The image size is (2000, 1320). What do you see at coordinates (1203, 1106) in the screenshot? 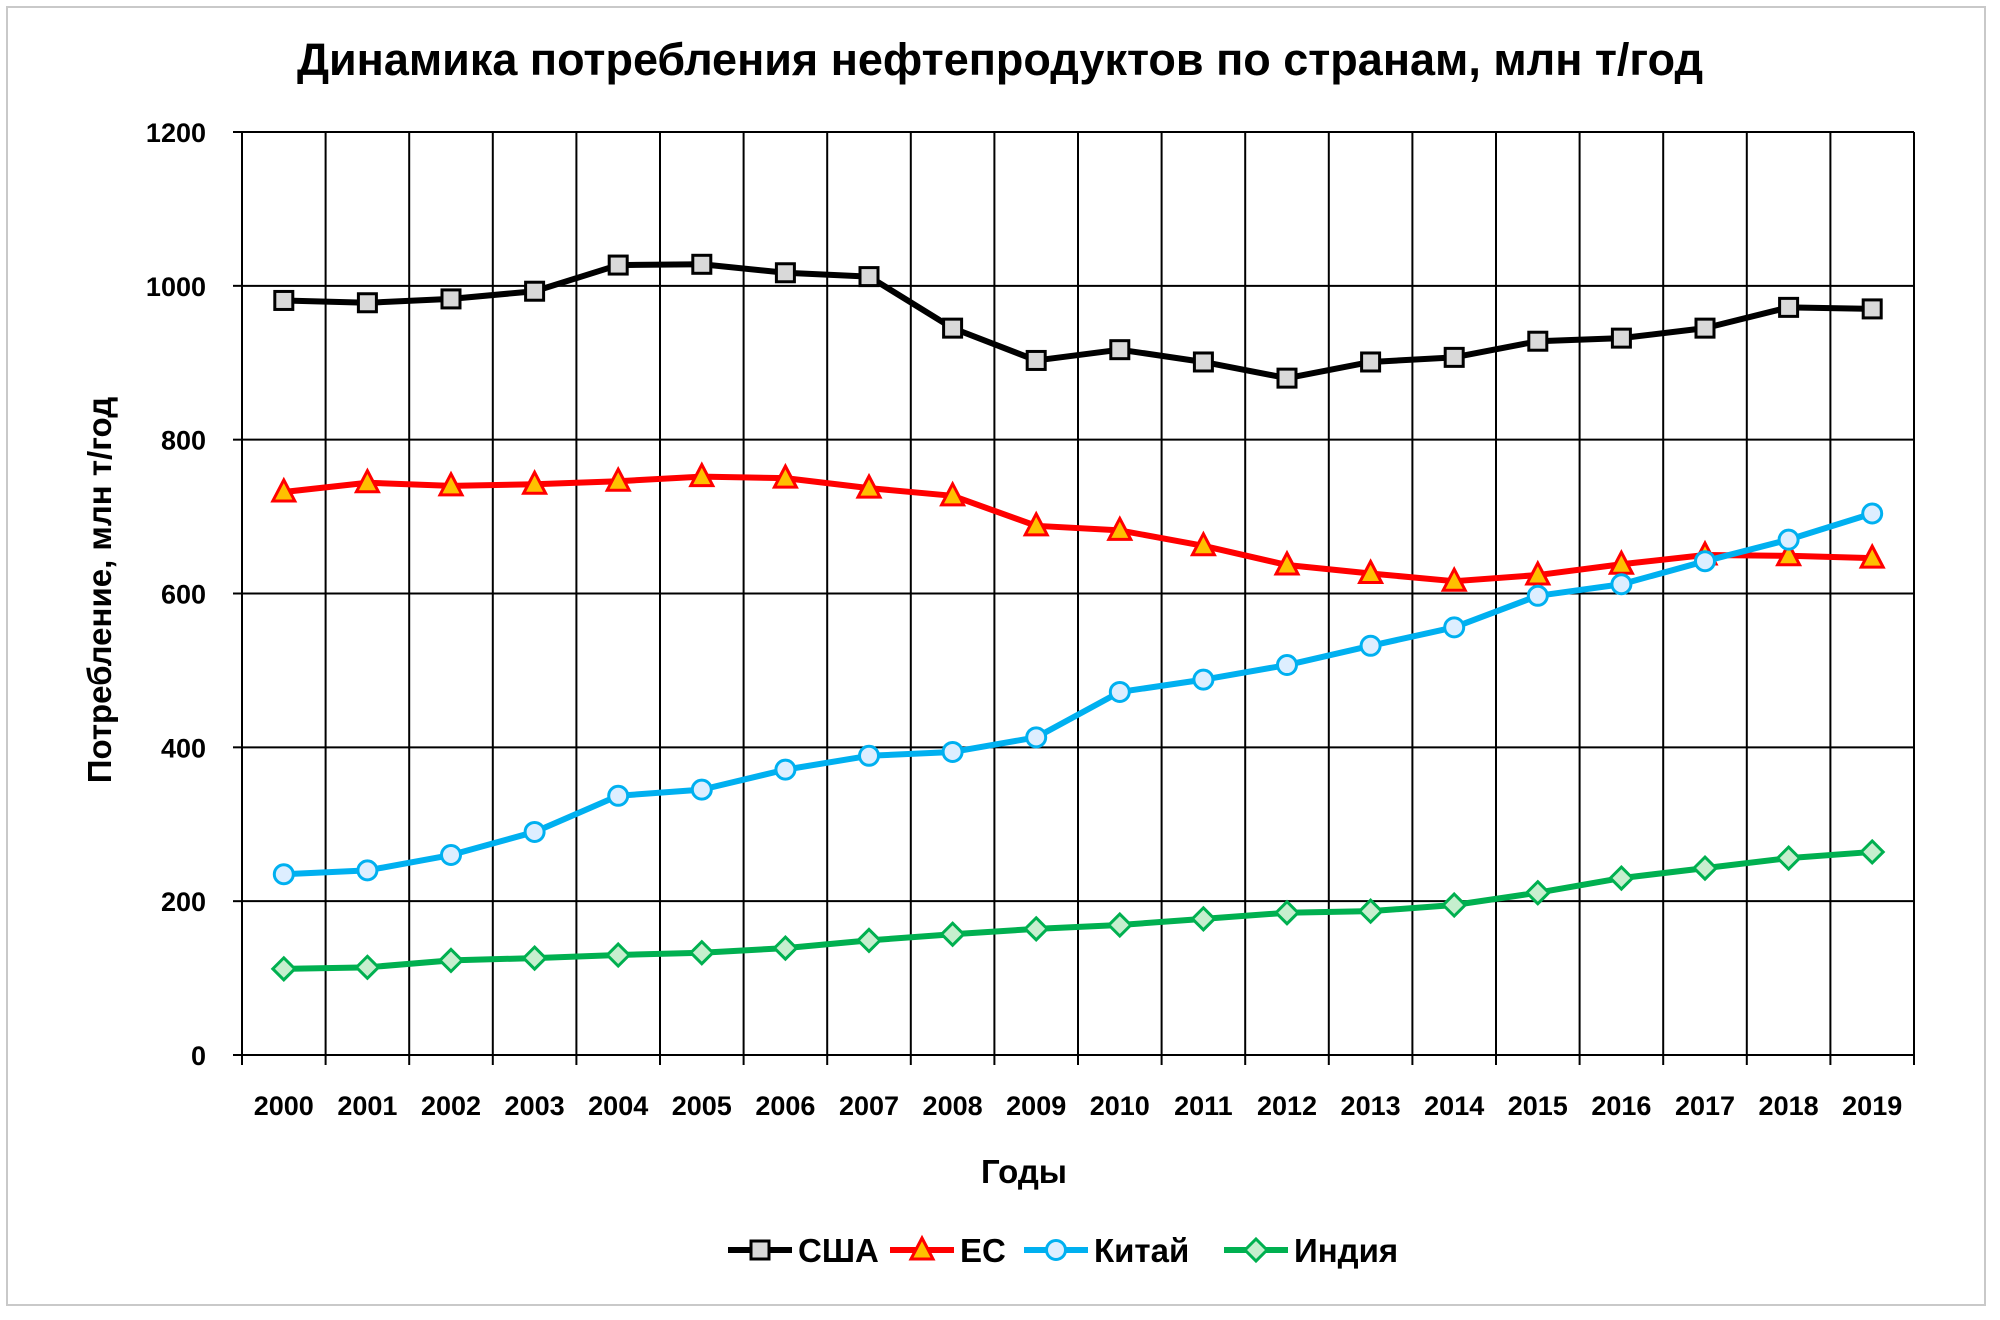
I see `x-tick-label: 2011` at bounding box center [1203, 1106].